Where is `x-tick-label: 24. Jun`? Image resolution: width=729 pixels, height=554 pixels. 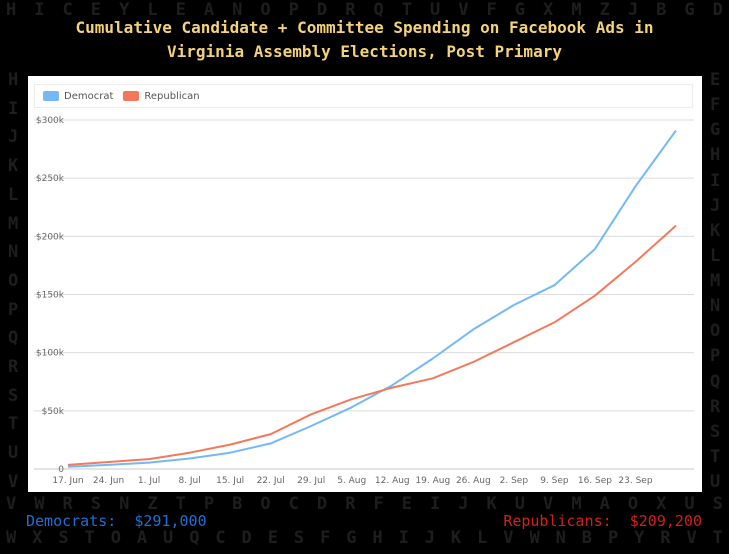
x-tick-label: 24. Jun is located at coordinates (108, 481).